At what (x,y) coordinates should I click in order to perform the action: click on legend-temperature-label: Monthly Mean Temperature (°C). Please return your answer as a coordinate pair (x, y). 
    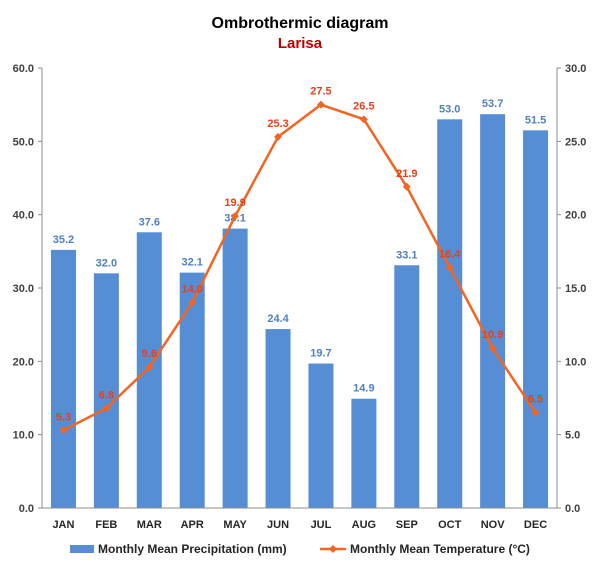
    Looking at the image, I should click on (440, 549).